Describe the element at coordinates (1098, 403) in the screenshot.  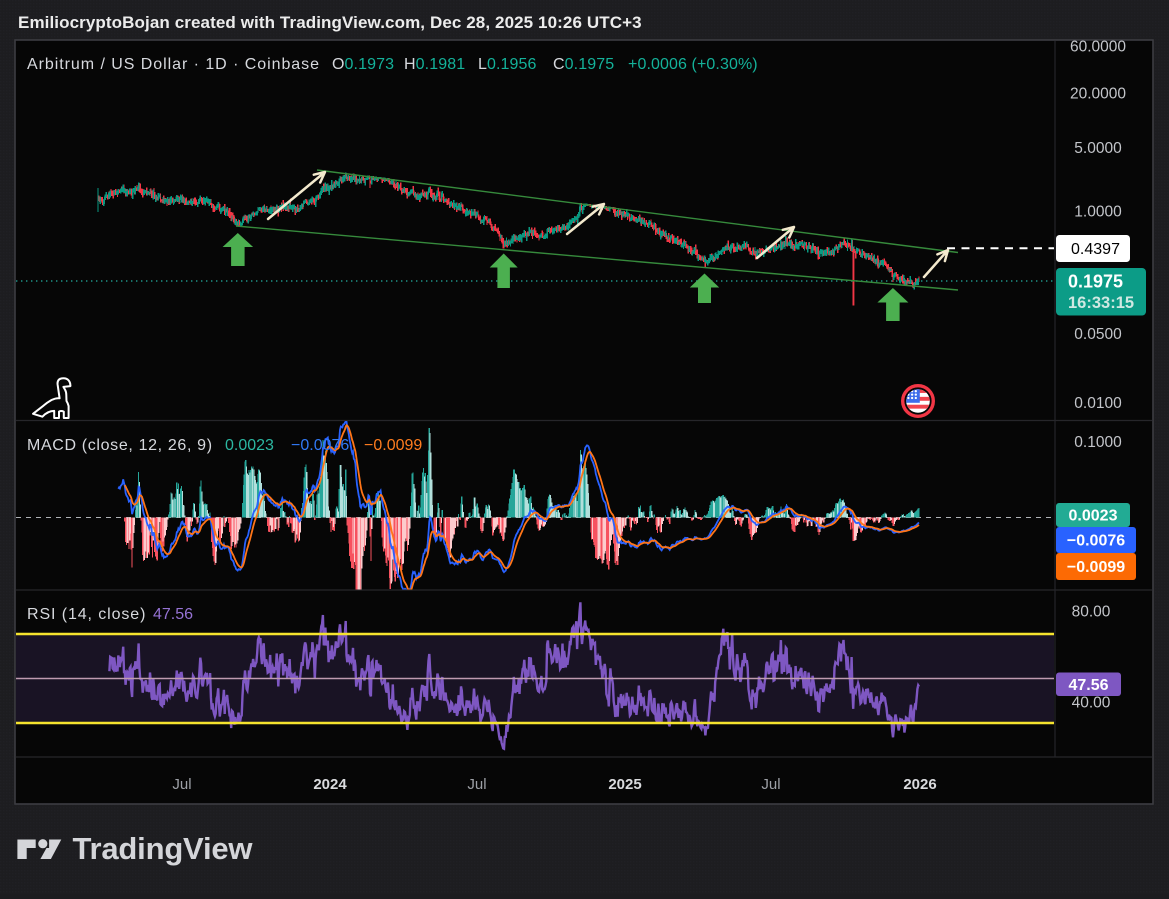
I see `svg-text: 0.0100` at that location.